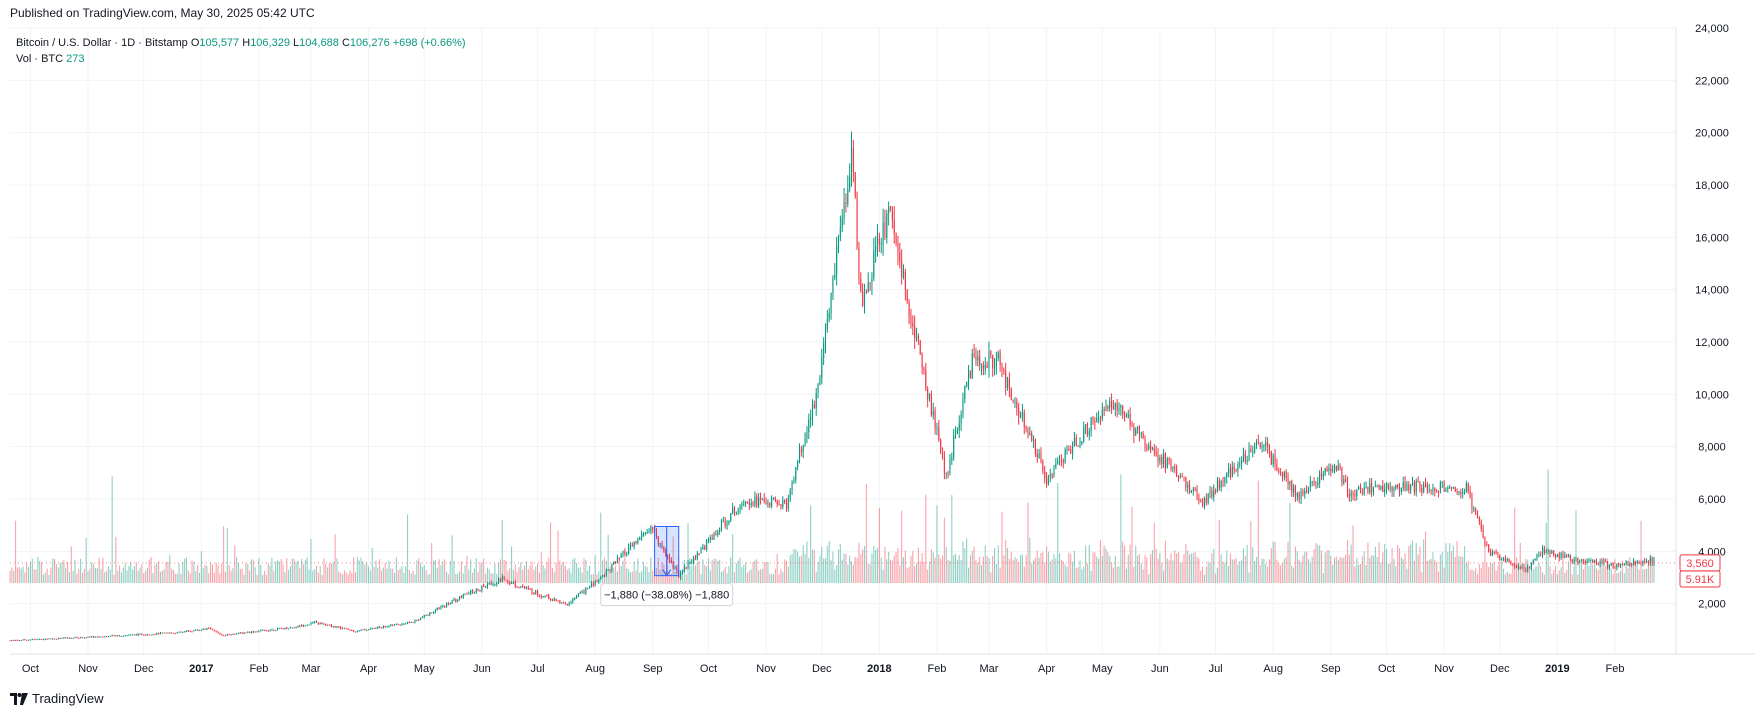 This screenshot has width=1755, height=716. I want to click on y-tick-label: 2,000, so click(1712, 605).